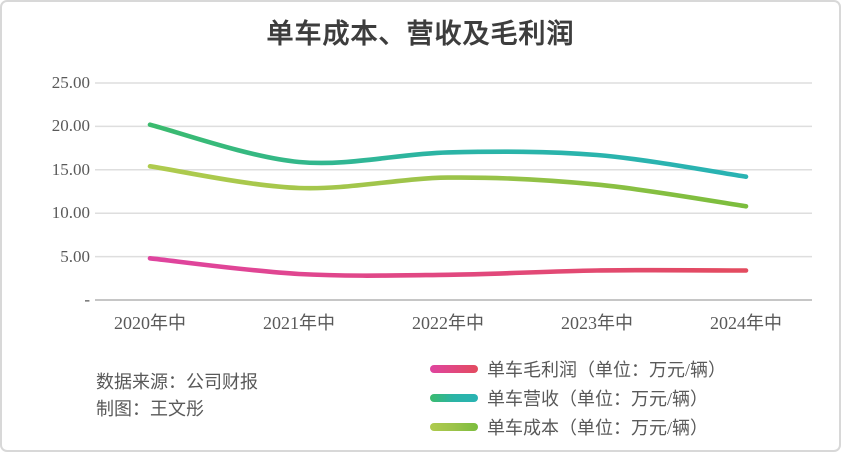 This screenshot has height=452, width=841. What do you see at coordinates (150, 409) in the screenshot?
I see `credit-line: 制图：王文彤` at bounding box center [150, 409].